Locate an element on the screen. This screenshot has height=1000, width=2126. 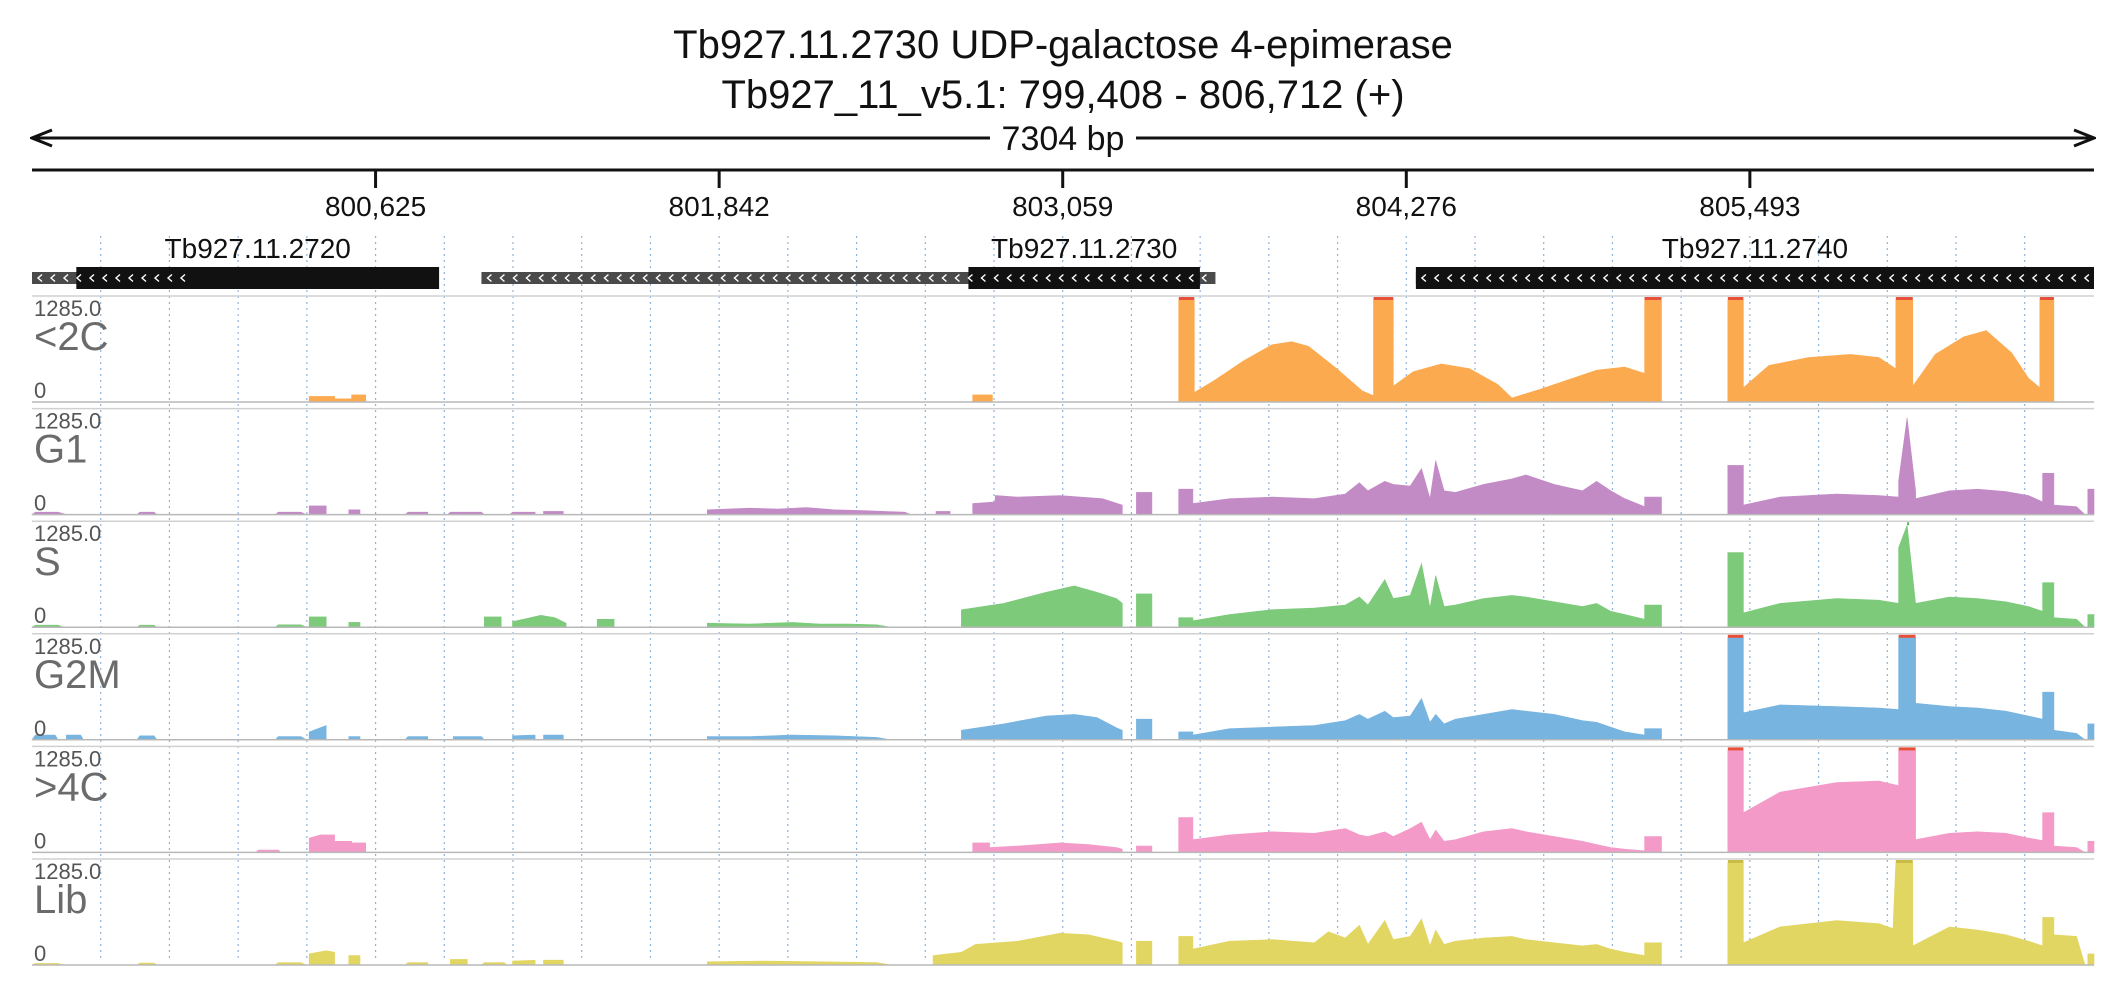
gene-label-1: Tb927.11.2730 is located at coordinates (1084, 248).